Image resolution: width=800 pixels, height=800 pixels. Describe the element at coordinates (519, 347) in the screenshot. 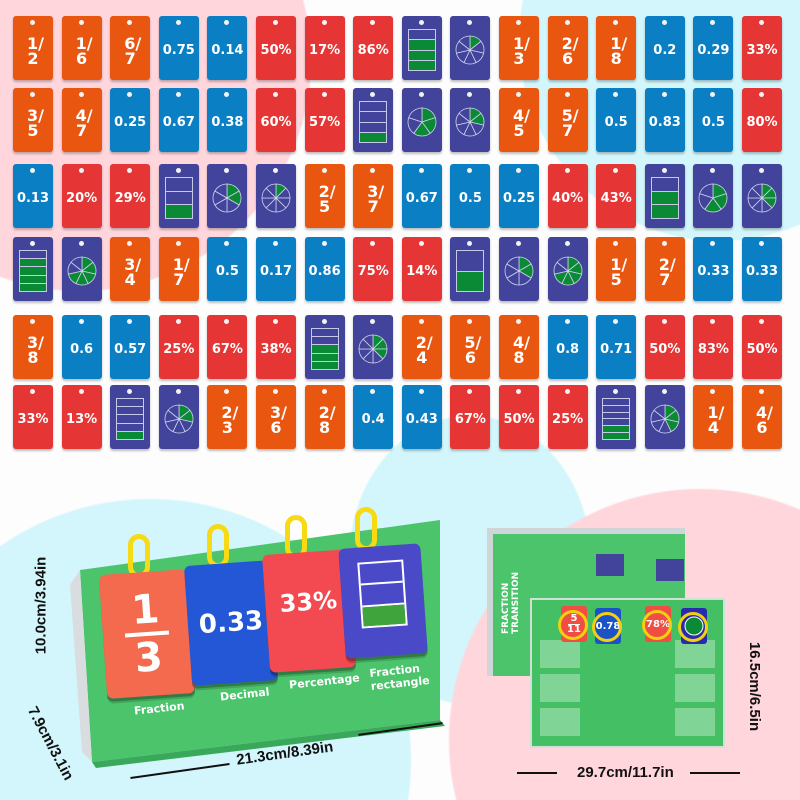

I see `fraction-card: 4/8` at that location.